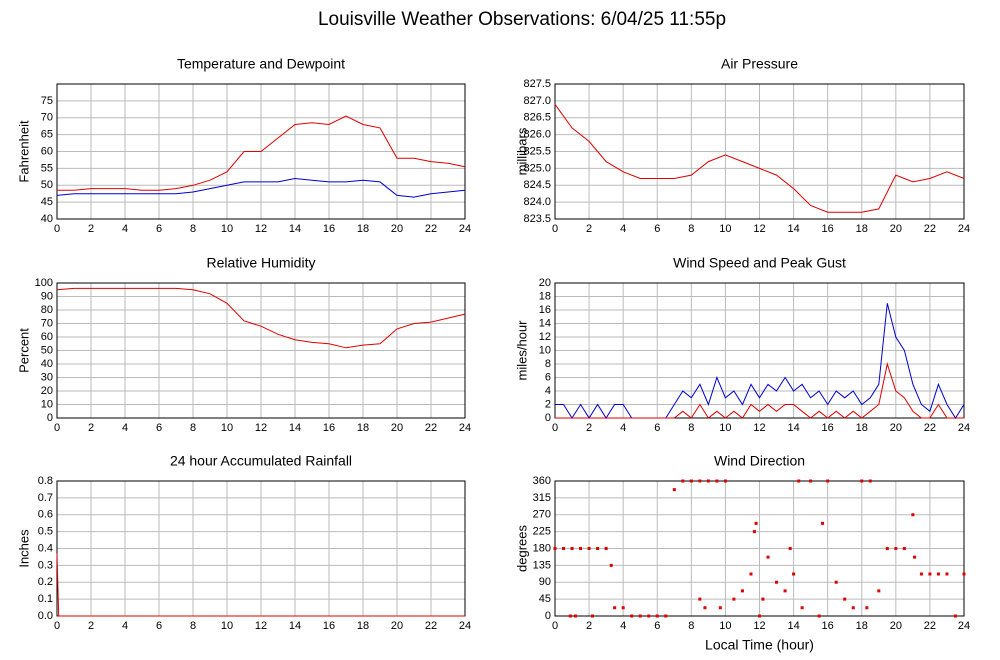  I want to click on y-tick-label: 0.3, so click(45, 565).